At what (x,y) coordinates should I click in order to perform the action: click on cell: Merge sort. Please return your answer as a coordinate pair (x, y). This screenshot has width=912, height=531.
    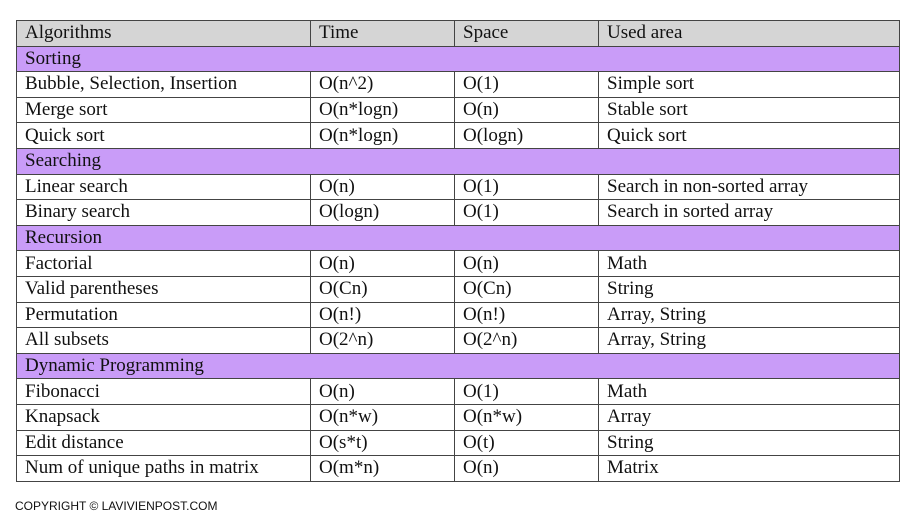
    Looking at the image, I should click on (163, 110).